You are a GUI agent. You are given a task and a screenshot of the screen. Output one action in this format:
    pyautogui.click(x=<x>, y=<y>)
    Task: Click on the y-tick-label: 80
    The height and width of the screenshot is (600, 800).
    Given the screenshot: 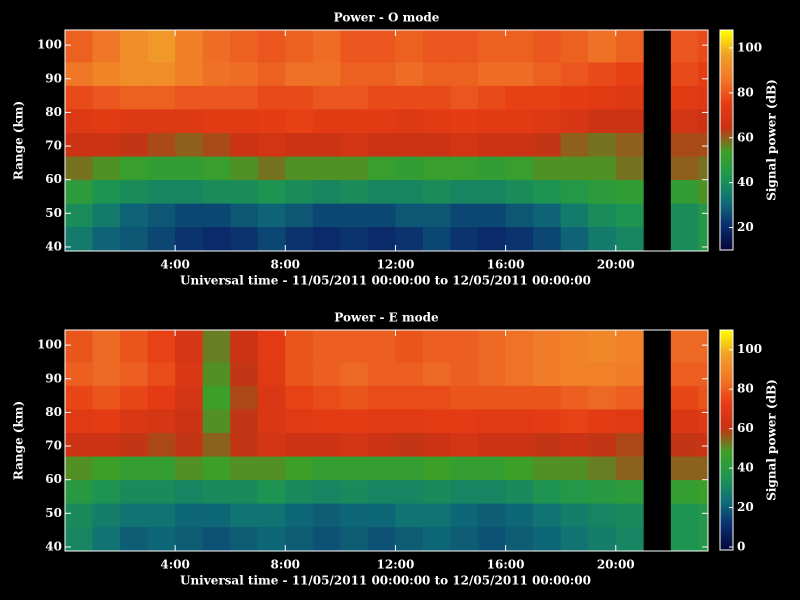 What is the action you would take?
    pyautogui.click(x=53, y=112)
    